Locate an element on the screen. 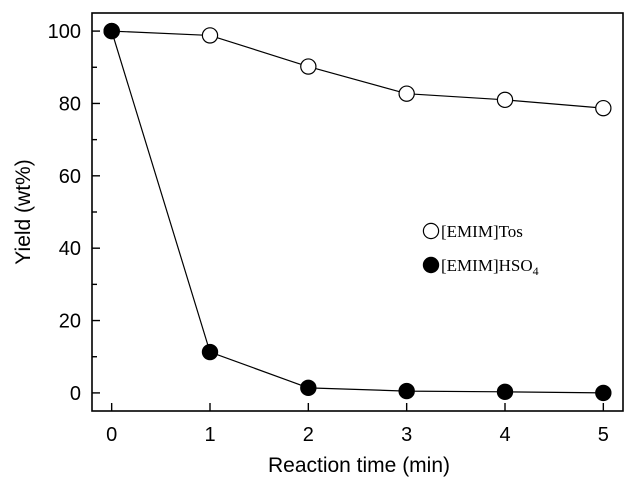 This screenshot has width=628, height=480. legend-label: [EMIM]Tos is located at coordinates (482, 231).